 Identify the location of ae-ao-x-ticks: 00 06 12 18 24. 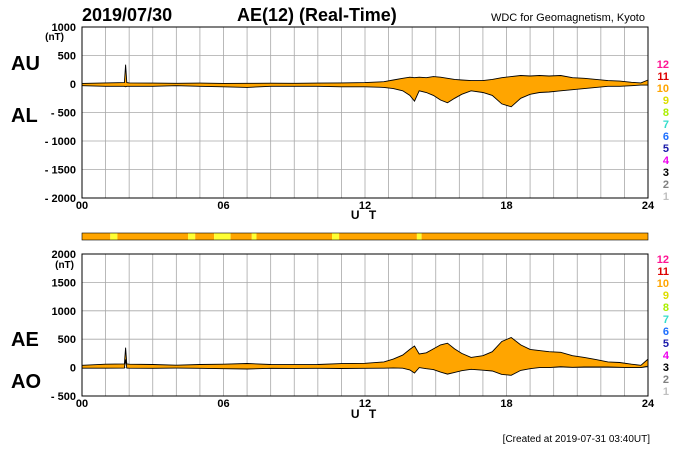
(365, 404).